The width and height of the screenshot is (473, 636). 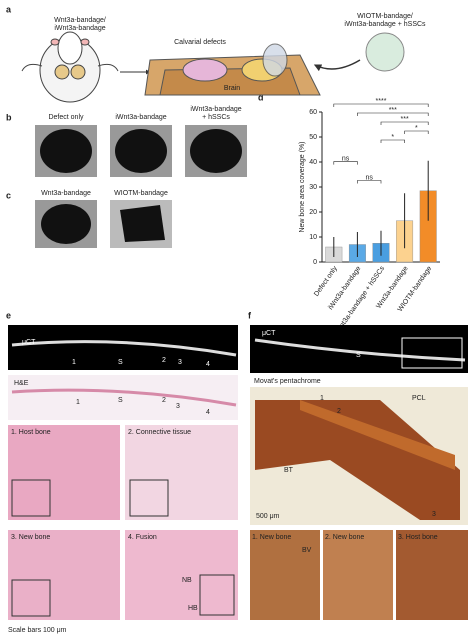 I want to click on x-tick-label: Defect only, so click(x=326, y=281).